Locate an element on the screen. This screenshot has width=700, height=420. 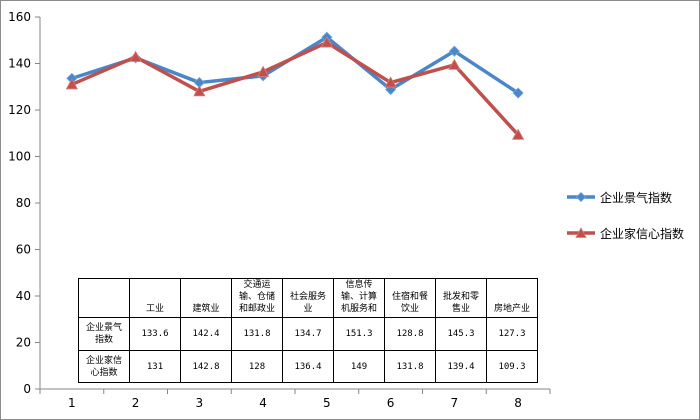
row-header-line: 心指数 is located at coordinates (104, 372).